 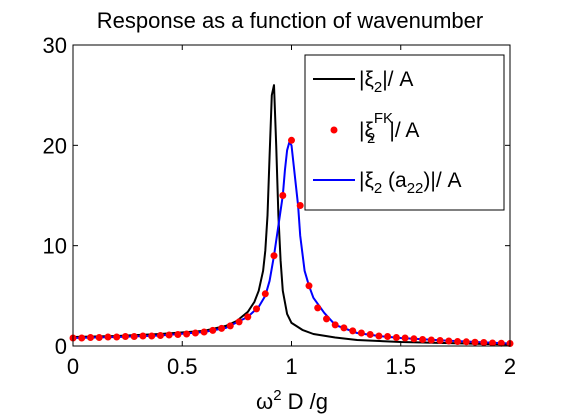 What do you see at coordinates (264, 401) in the screenshot?
I see `x-axis-label-base: ω` at bounding box center [264, 401].